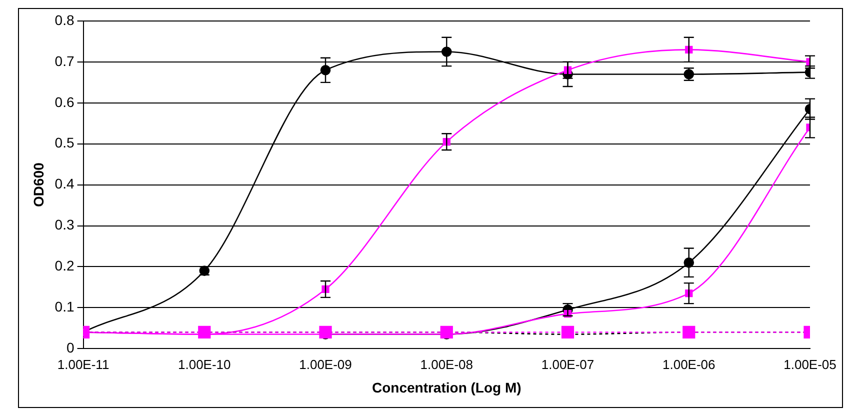 Image resolution: width=845 pixels, height=416 pixels. What do you see at coordinates (64, 102) in the screenshot?
I see `y-tick-label: 0.6` at bounding box center [64, 102].